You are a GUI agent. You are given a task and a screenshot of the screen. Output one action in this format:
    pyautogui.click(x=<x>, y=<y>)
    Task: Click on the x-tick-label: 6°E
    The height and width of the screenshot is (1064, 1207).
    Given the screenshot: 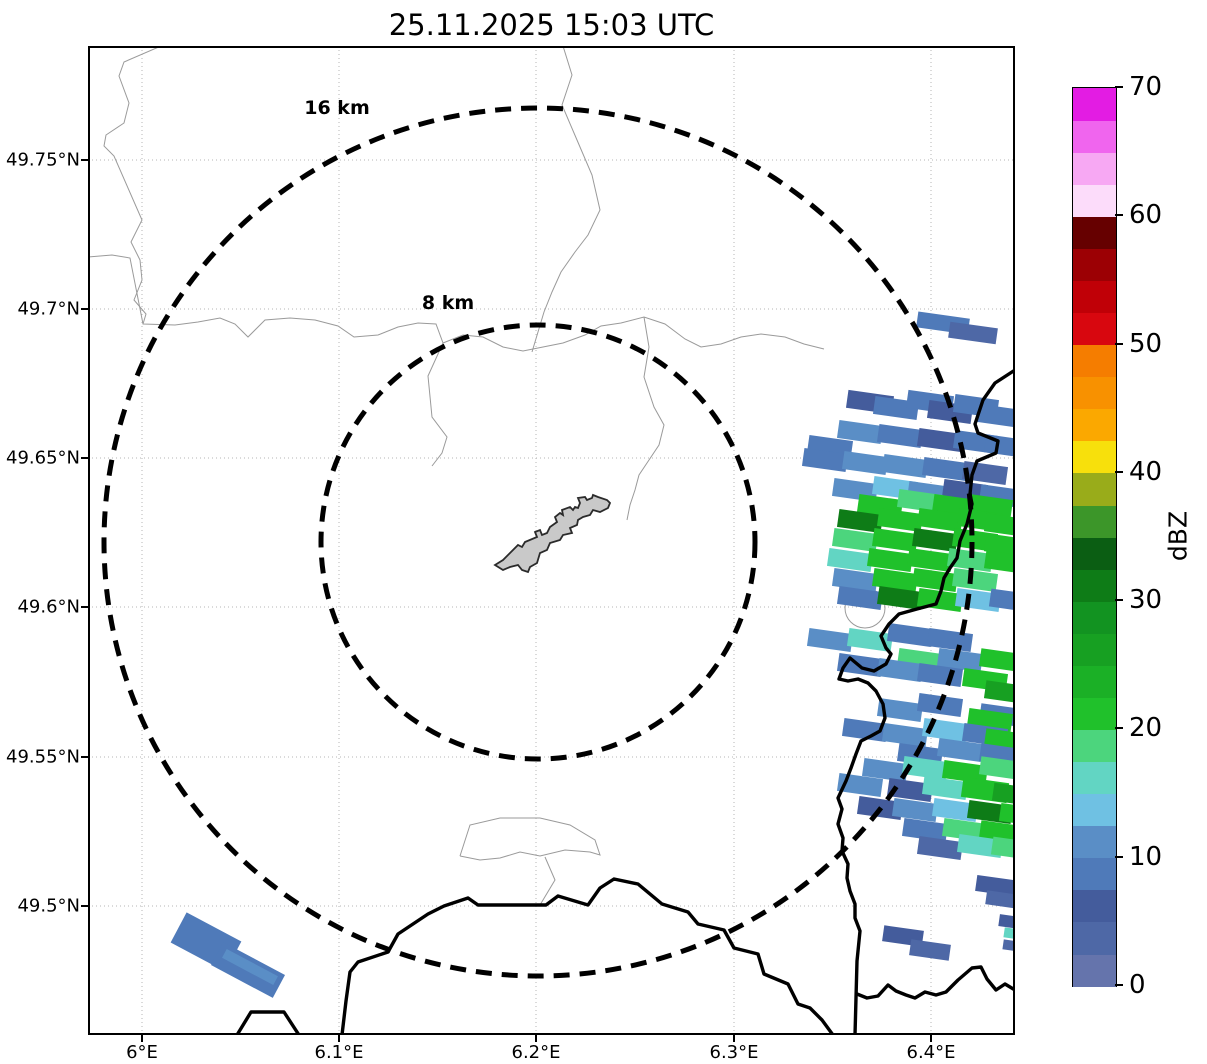 What is the action you would take?
    pyautogui.click(x=142, y=1052)
    